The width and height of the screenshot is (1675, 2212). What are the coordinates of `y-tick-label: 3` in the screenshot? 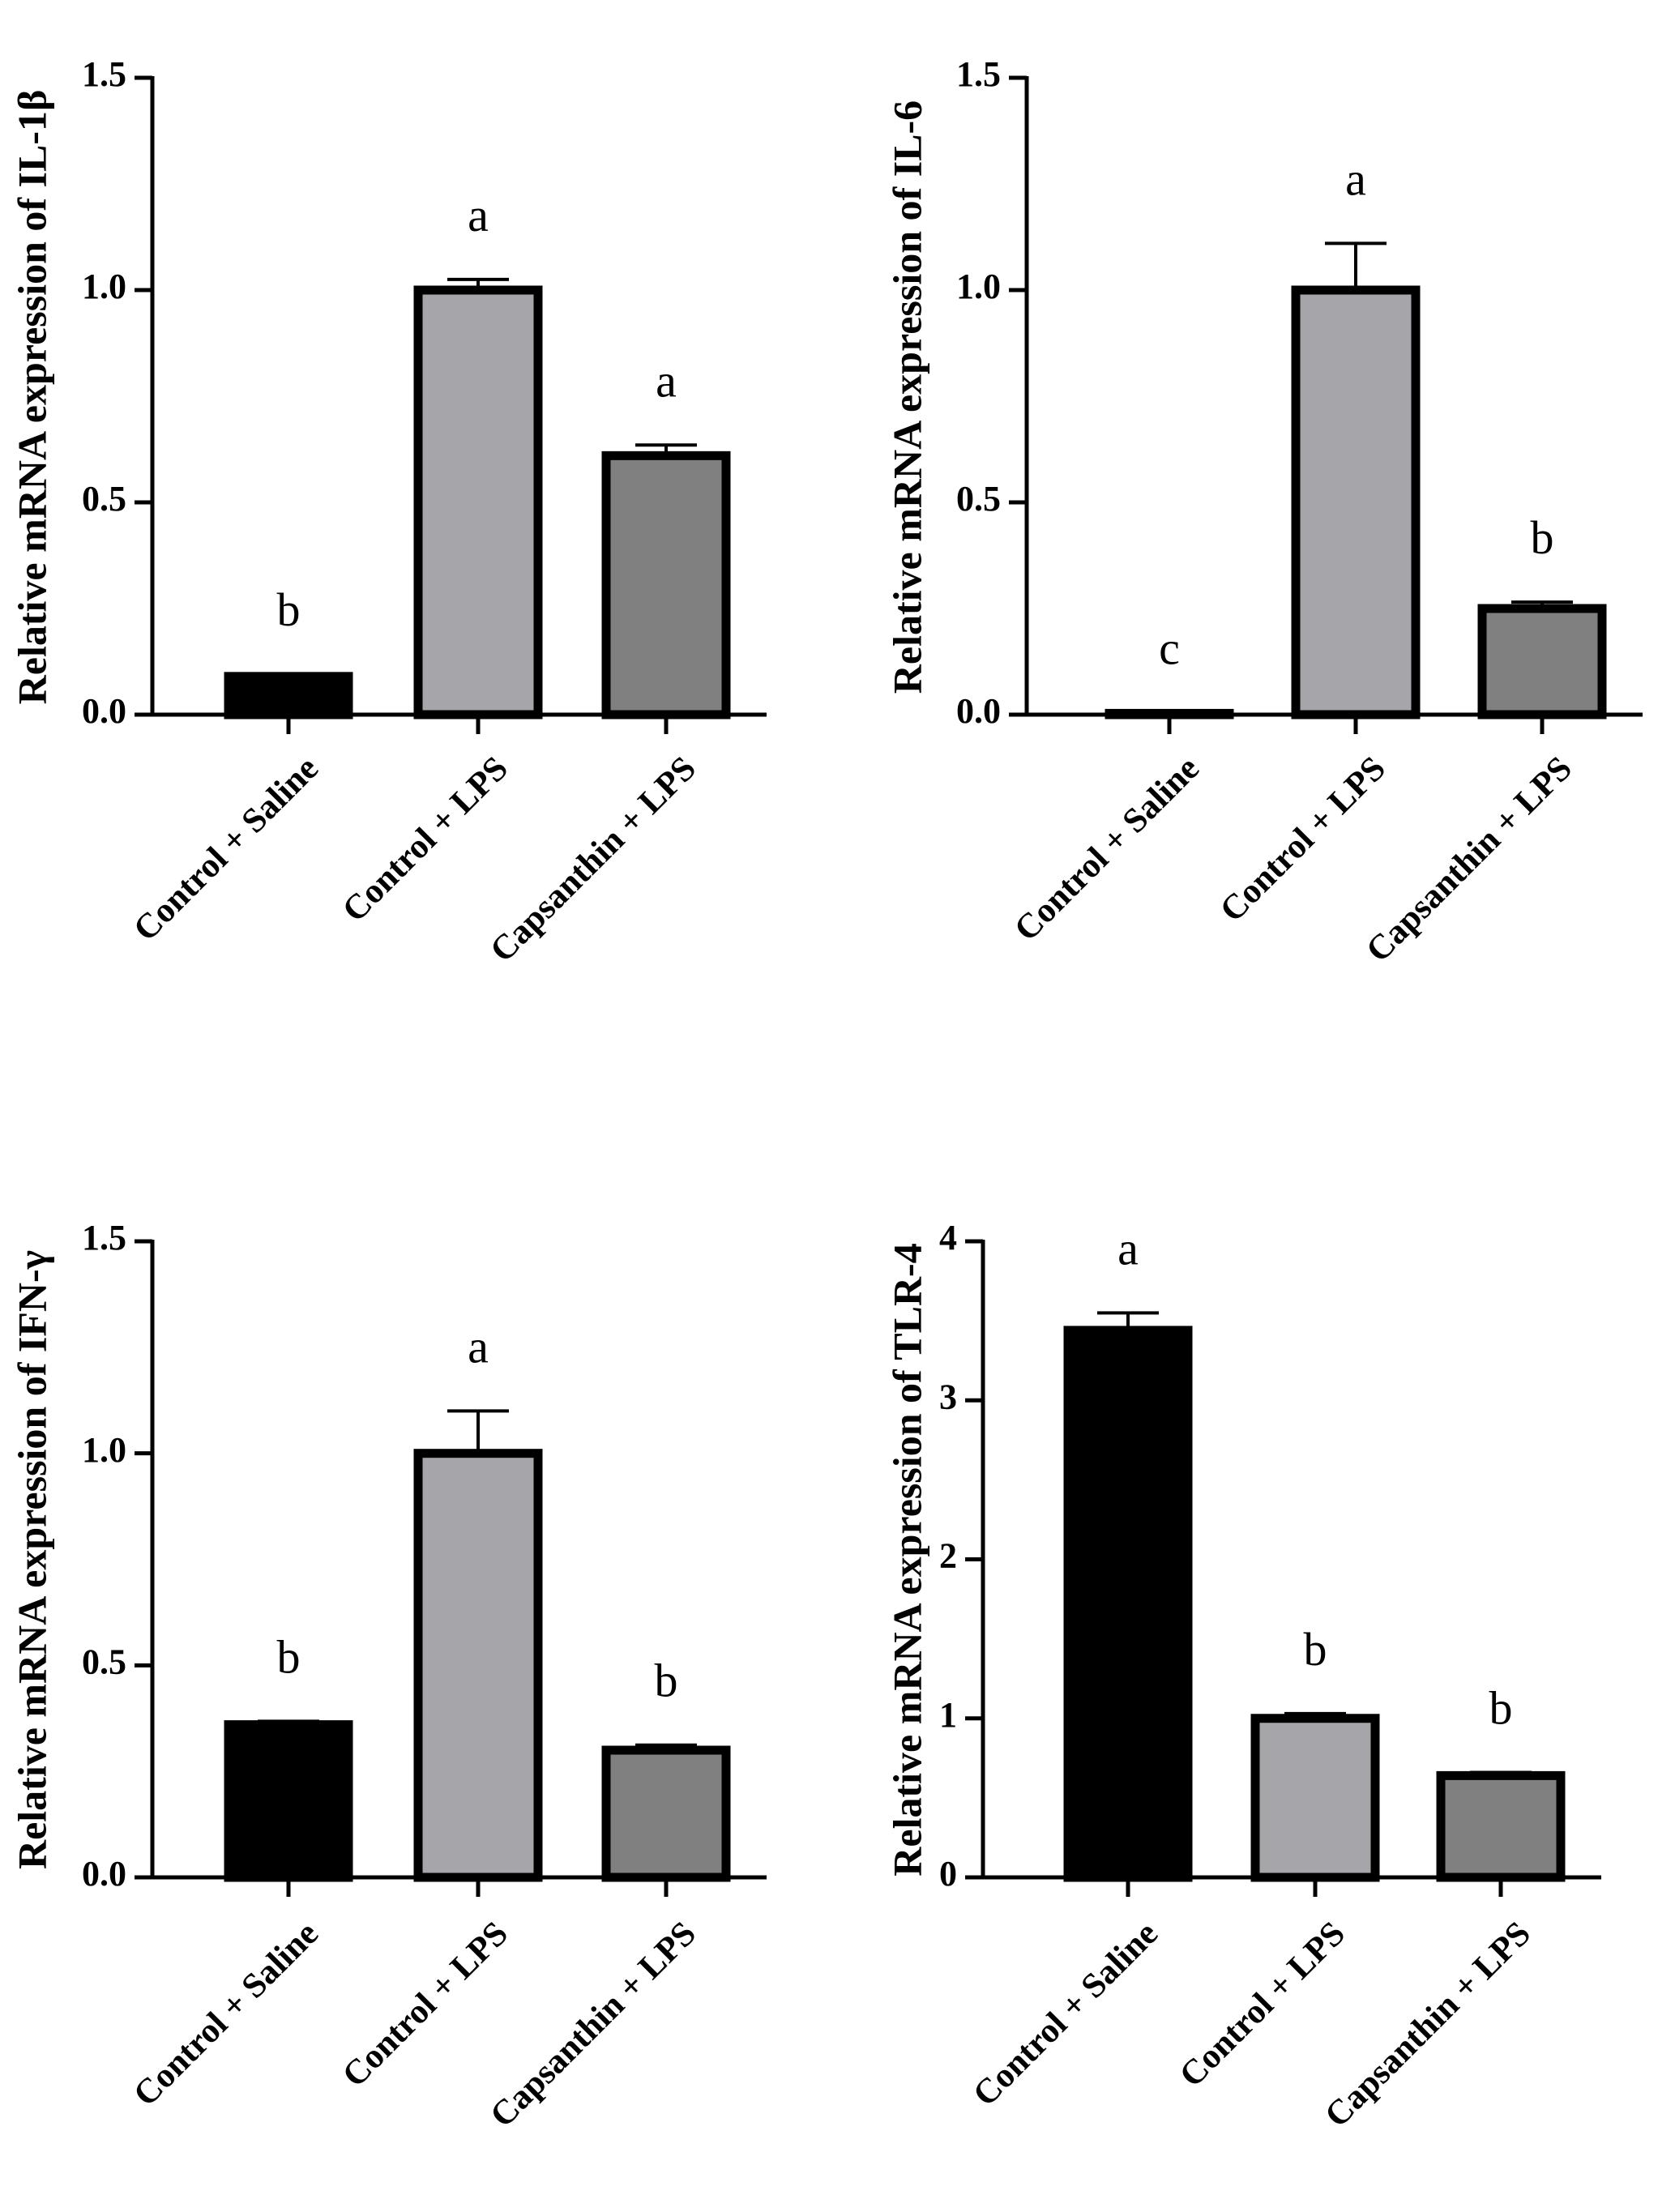 It's located at (948, 1396).